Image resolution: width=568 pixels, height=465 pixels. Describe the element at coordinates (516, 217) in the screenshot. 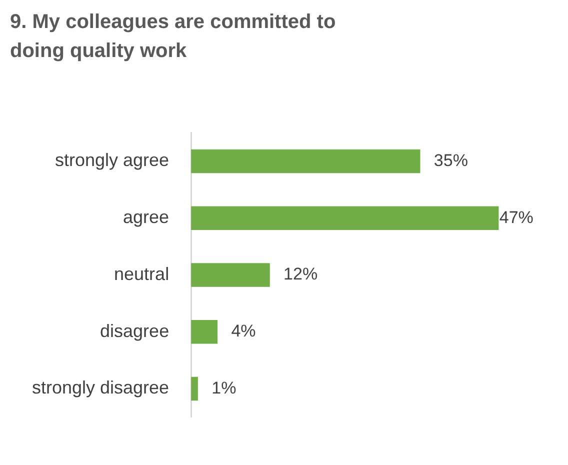

I see `data-label: 47%` at that location.